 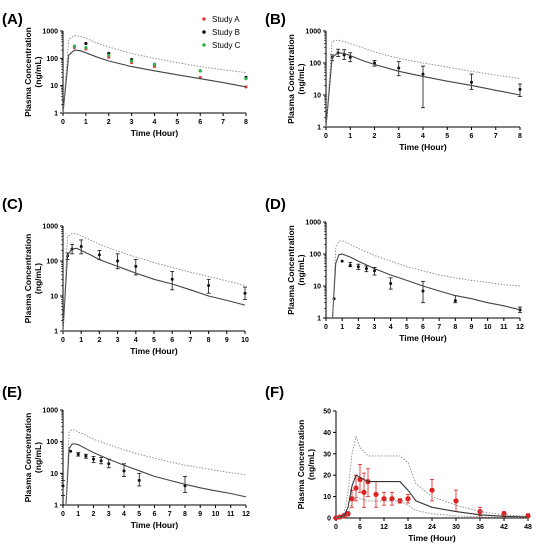 I want to click on panel-label: (A), so click(x=12, y=19).